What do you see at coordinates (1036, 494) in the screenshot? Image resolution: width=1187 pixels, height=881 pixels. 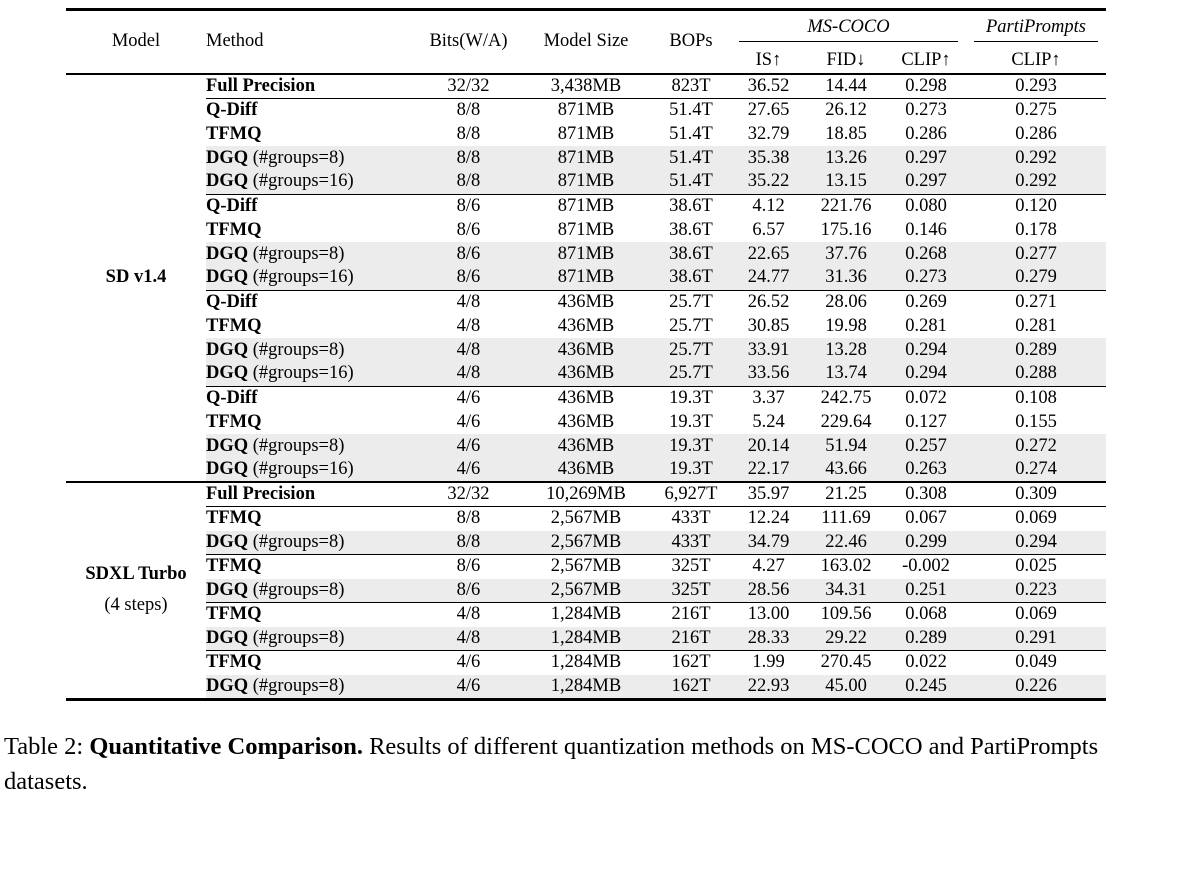 I see `pp-clip-cell: 0.309` at bounding box center [1036, 494].